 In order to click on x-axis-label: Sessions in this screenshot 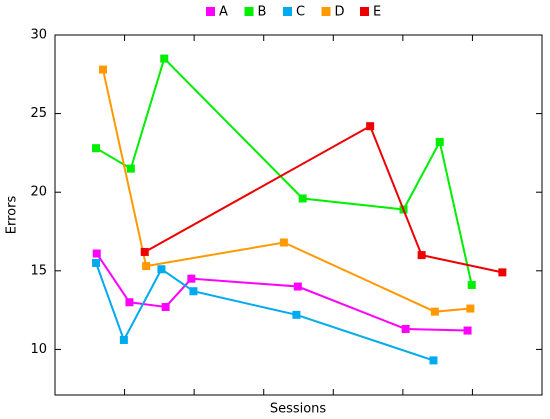, I will do `click(298, 409)`.